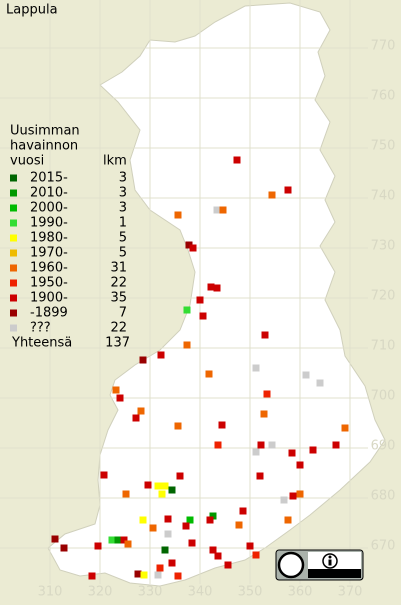  What do you see at coordinates (118, 283) in the screenshot?
I see `legend-count: 22` at bounding box center [118, 283].